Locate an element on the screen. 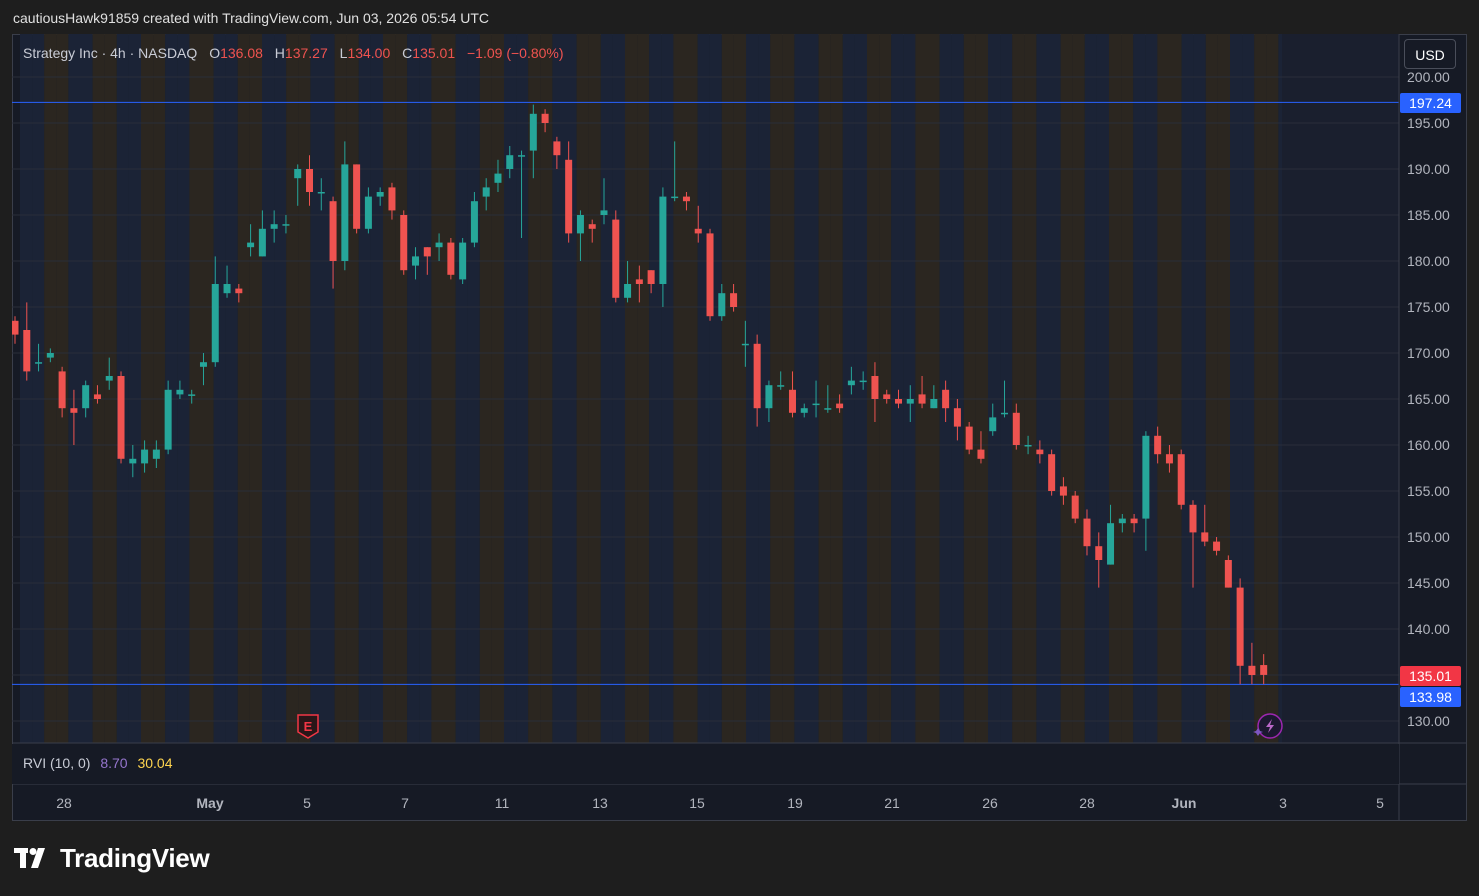  low-label: L is located at coordinates (343, 53).